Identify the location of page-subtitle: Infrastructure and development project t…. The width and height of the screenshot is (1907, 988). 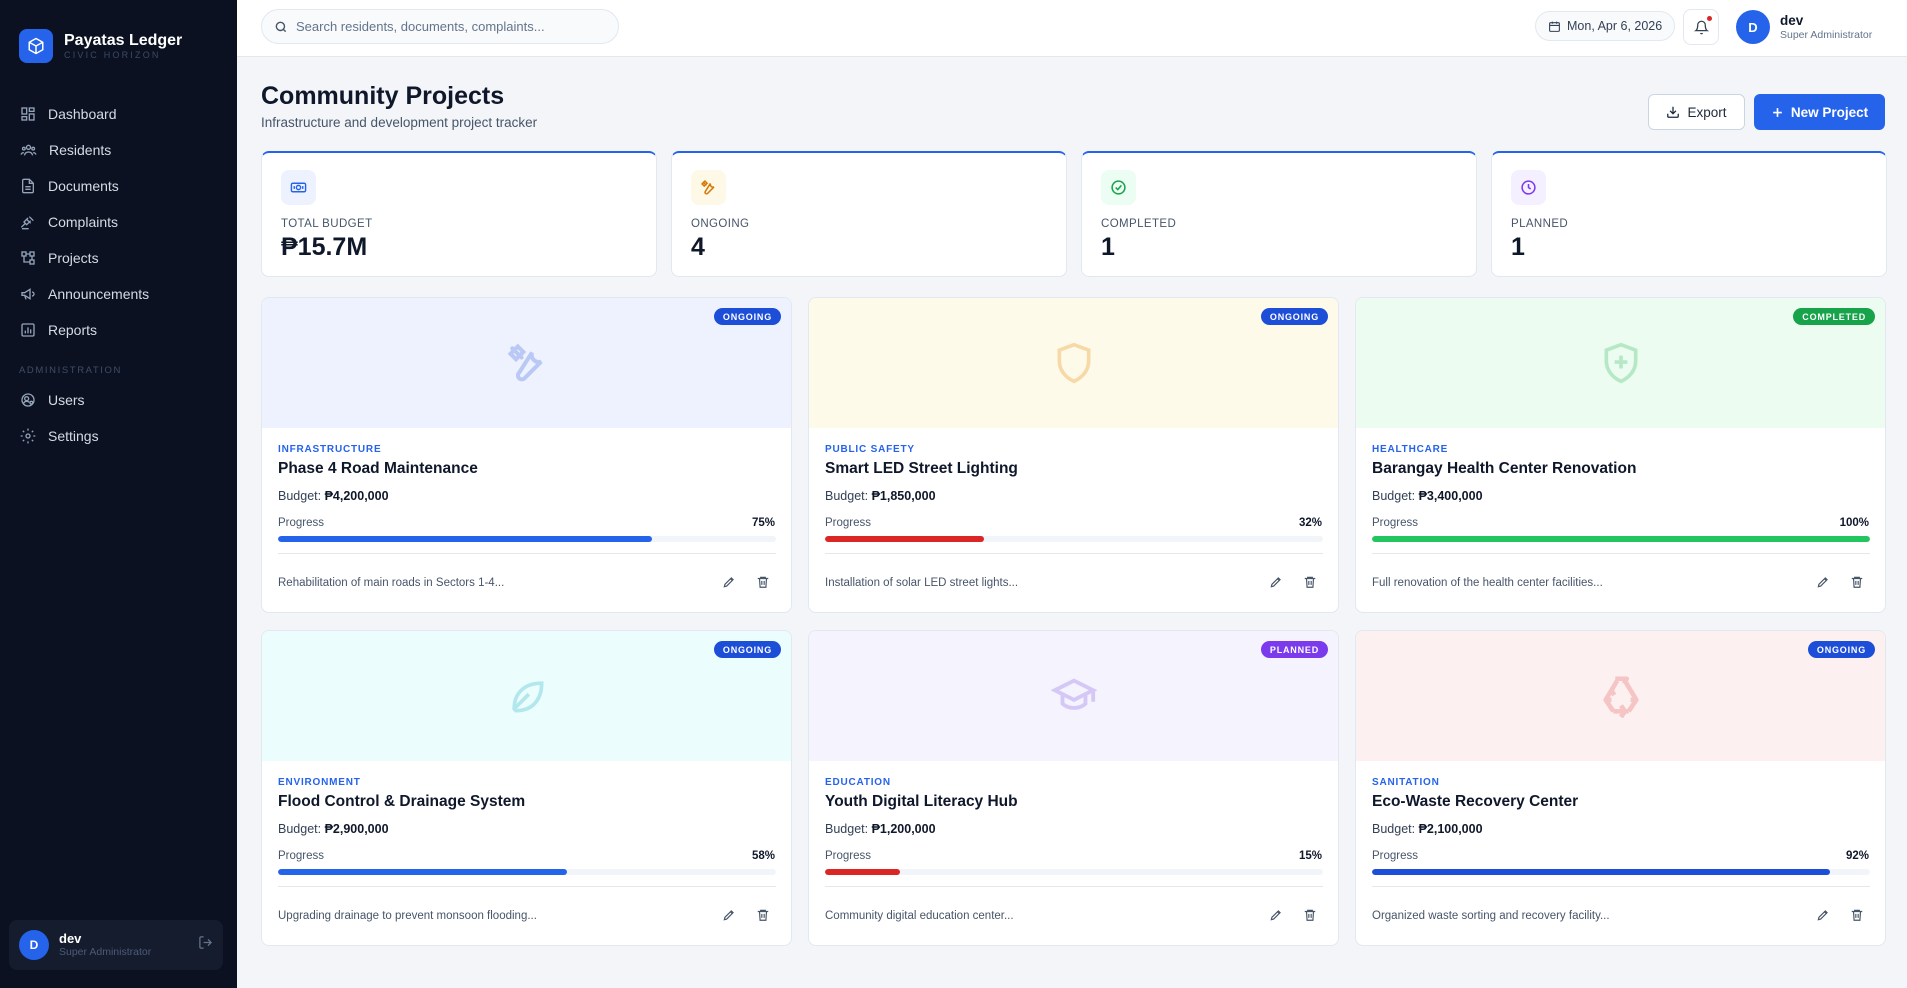
(399, 122).